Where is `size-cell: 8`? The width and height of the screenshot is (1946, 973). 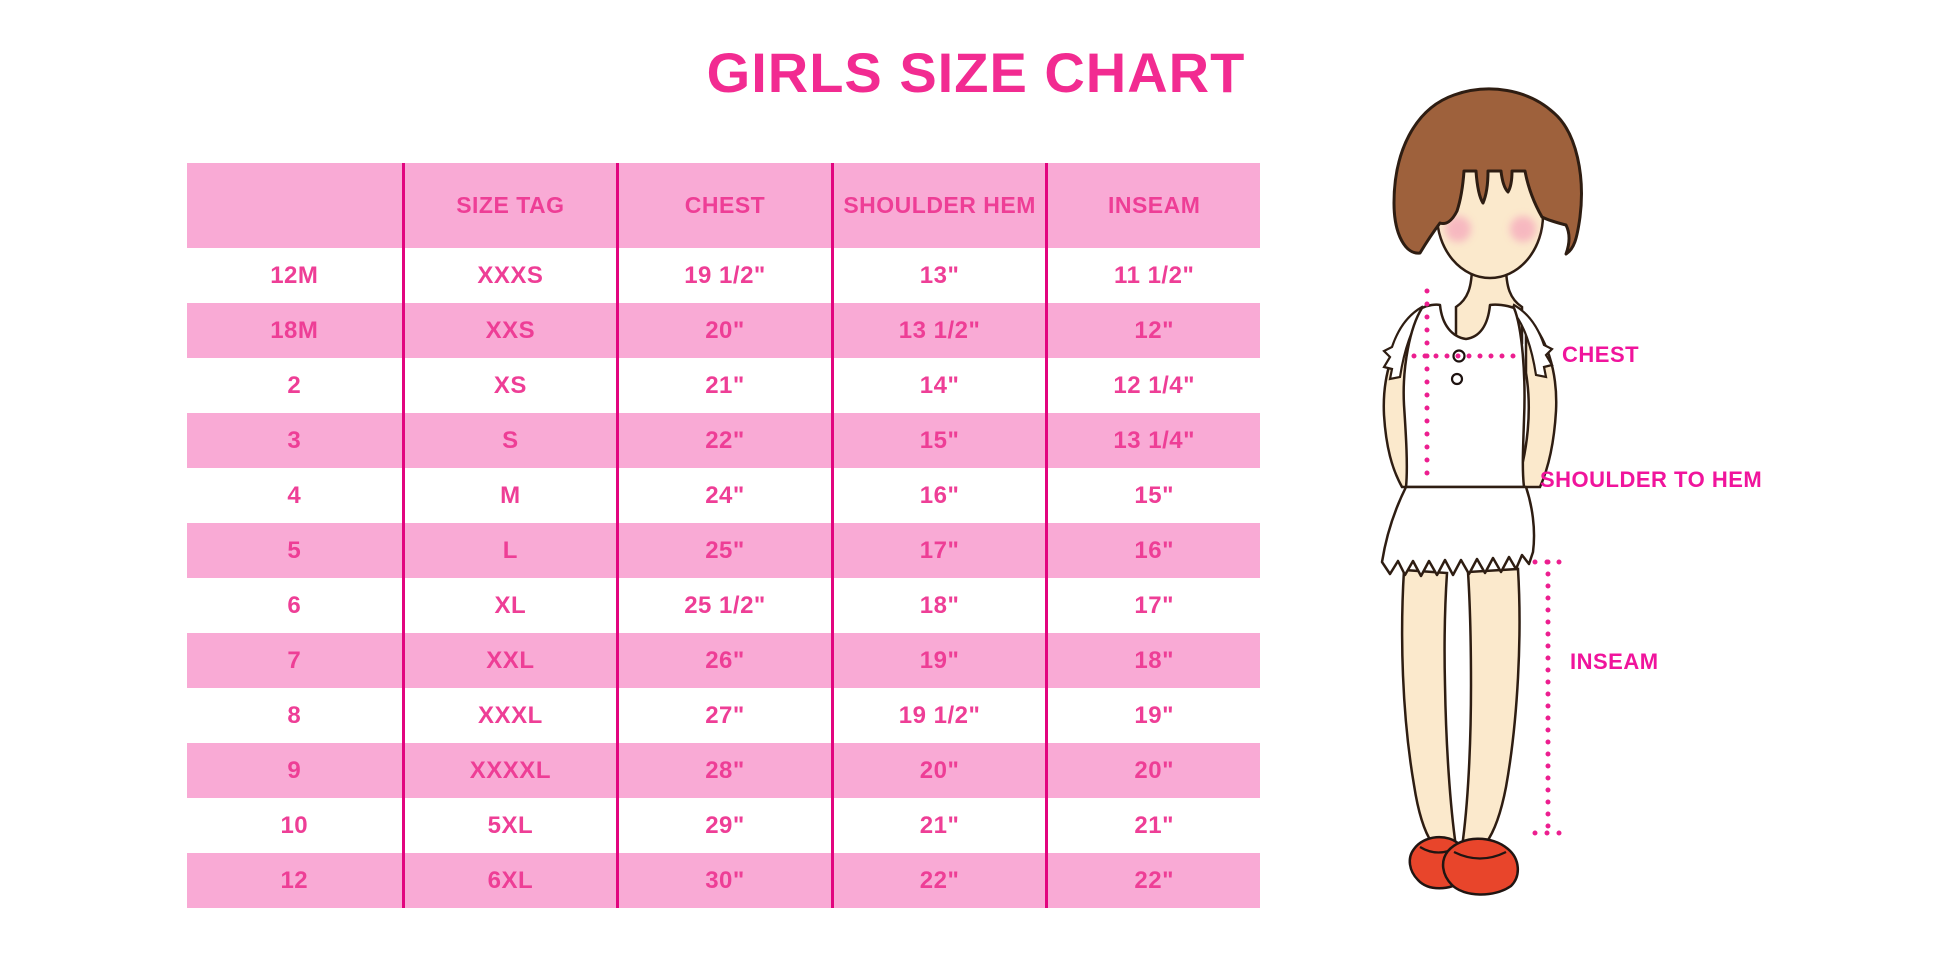
size-cell: 8 is located at coordinates (294, 715).